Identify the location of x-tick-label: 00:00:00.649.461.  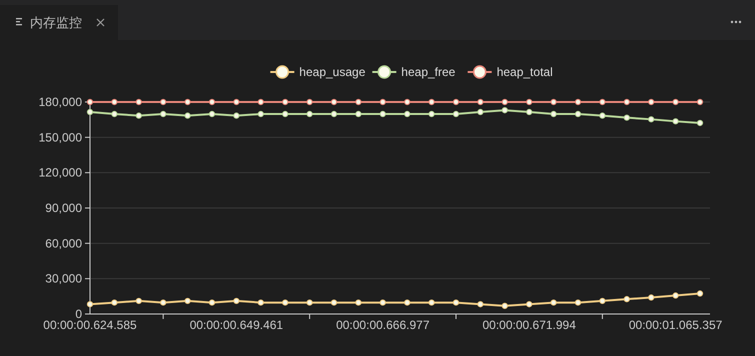
(237, 325).